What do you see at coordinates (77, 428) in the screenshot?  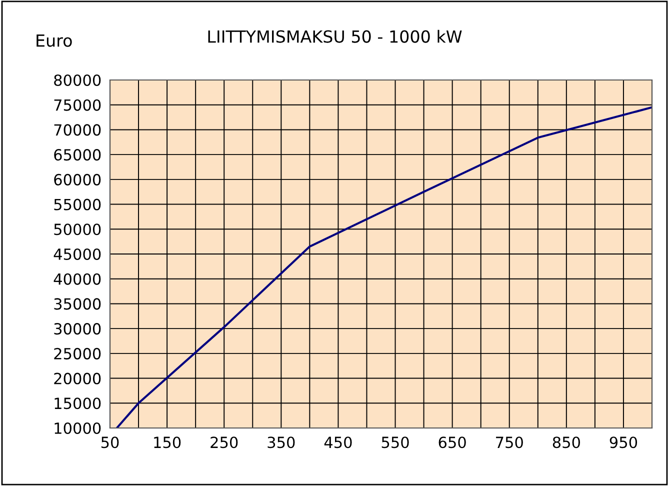 I see `y-tick-label: 10000` at bounding box center [77, 428].